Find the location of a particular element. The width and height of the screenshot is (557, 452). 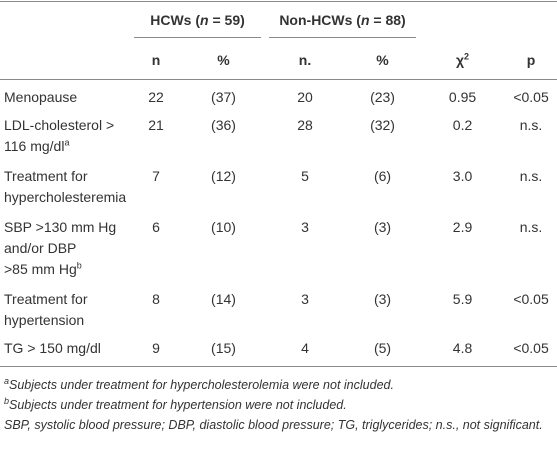

cell: 4.8 is located at coordinates (463, 349).